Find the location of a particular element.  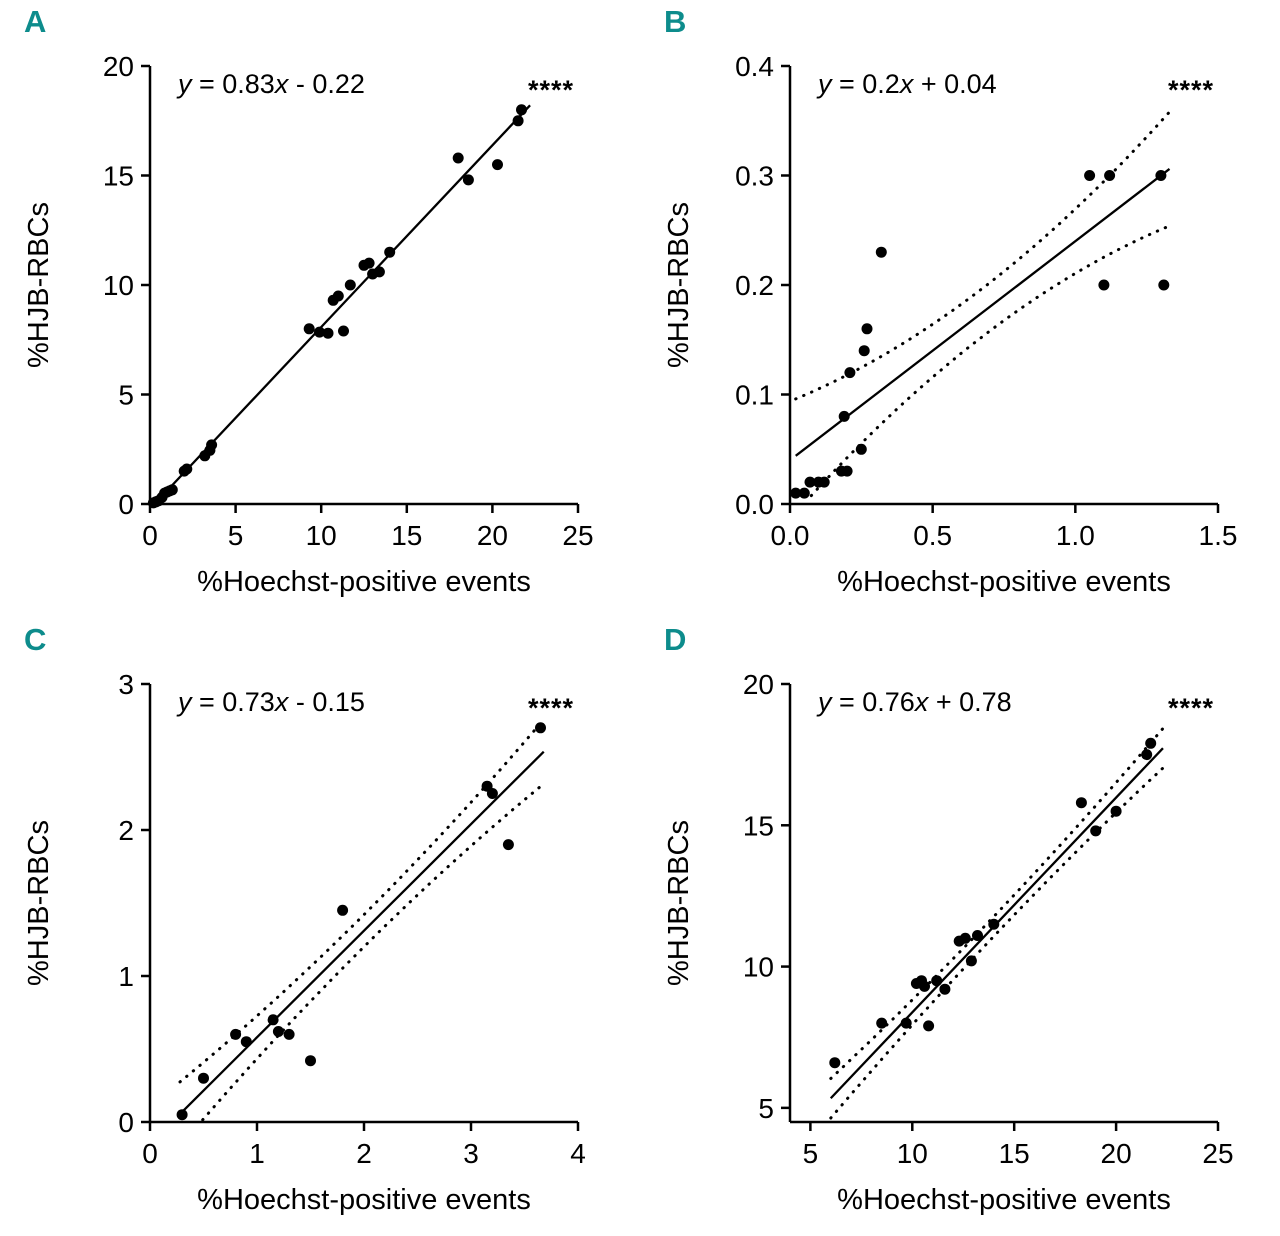

svg-text: 1.0 is located at coordinates (1075, 535).